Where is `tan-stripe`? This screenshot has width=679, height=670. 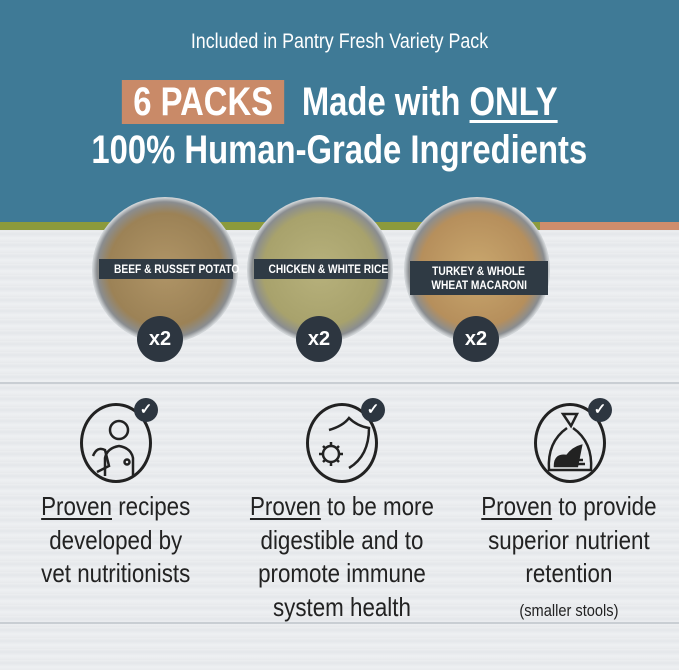 tan-stripe is located at coordinates (609, 226).